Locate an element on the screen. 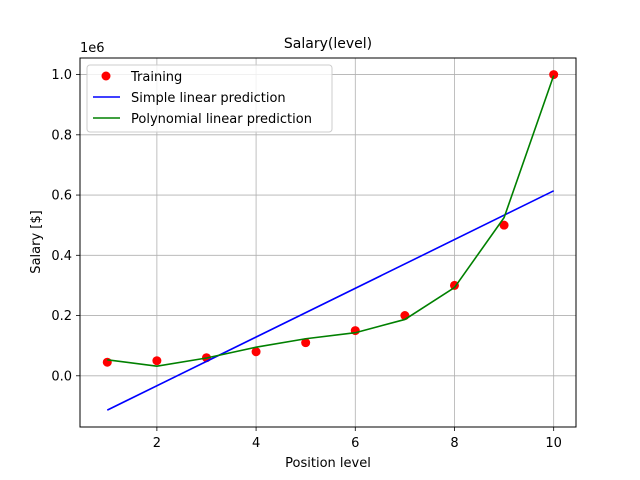 The height and width of the screenshot is (480, 640). legend-box is located at coordinates (209, 98).